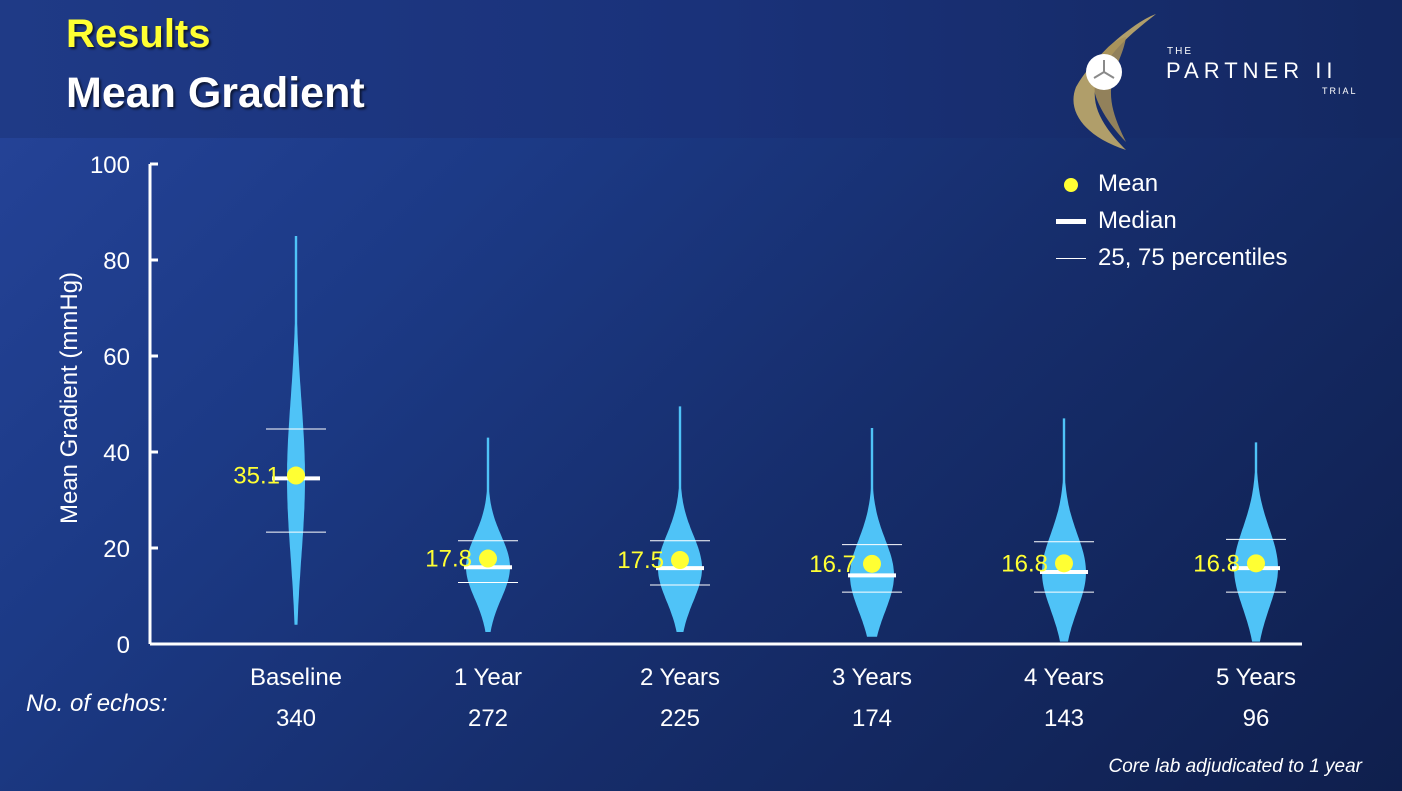 This screenshot has width=1402, height=791. What do you see at coordinates (1193, 257) in the screenshot?
I see `legend-label-percentiles: 25, 75 percentiles` at bounding box center [1193, 257].